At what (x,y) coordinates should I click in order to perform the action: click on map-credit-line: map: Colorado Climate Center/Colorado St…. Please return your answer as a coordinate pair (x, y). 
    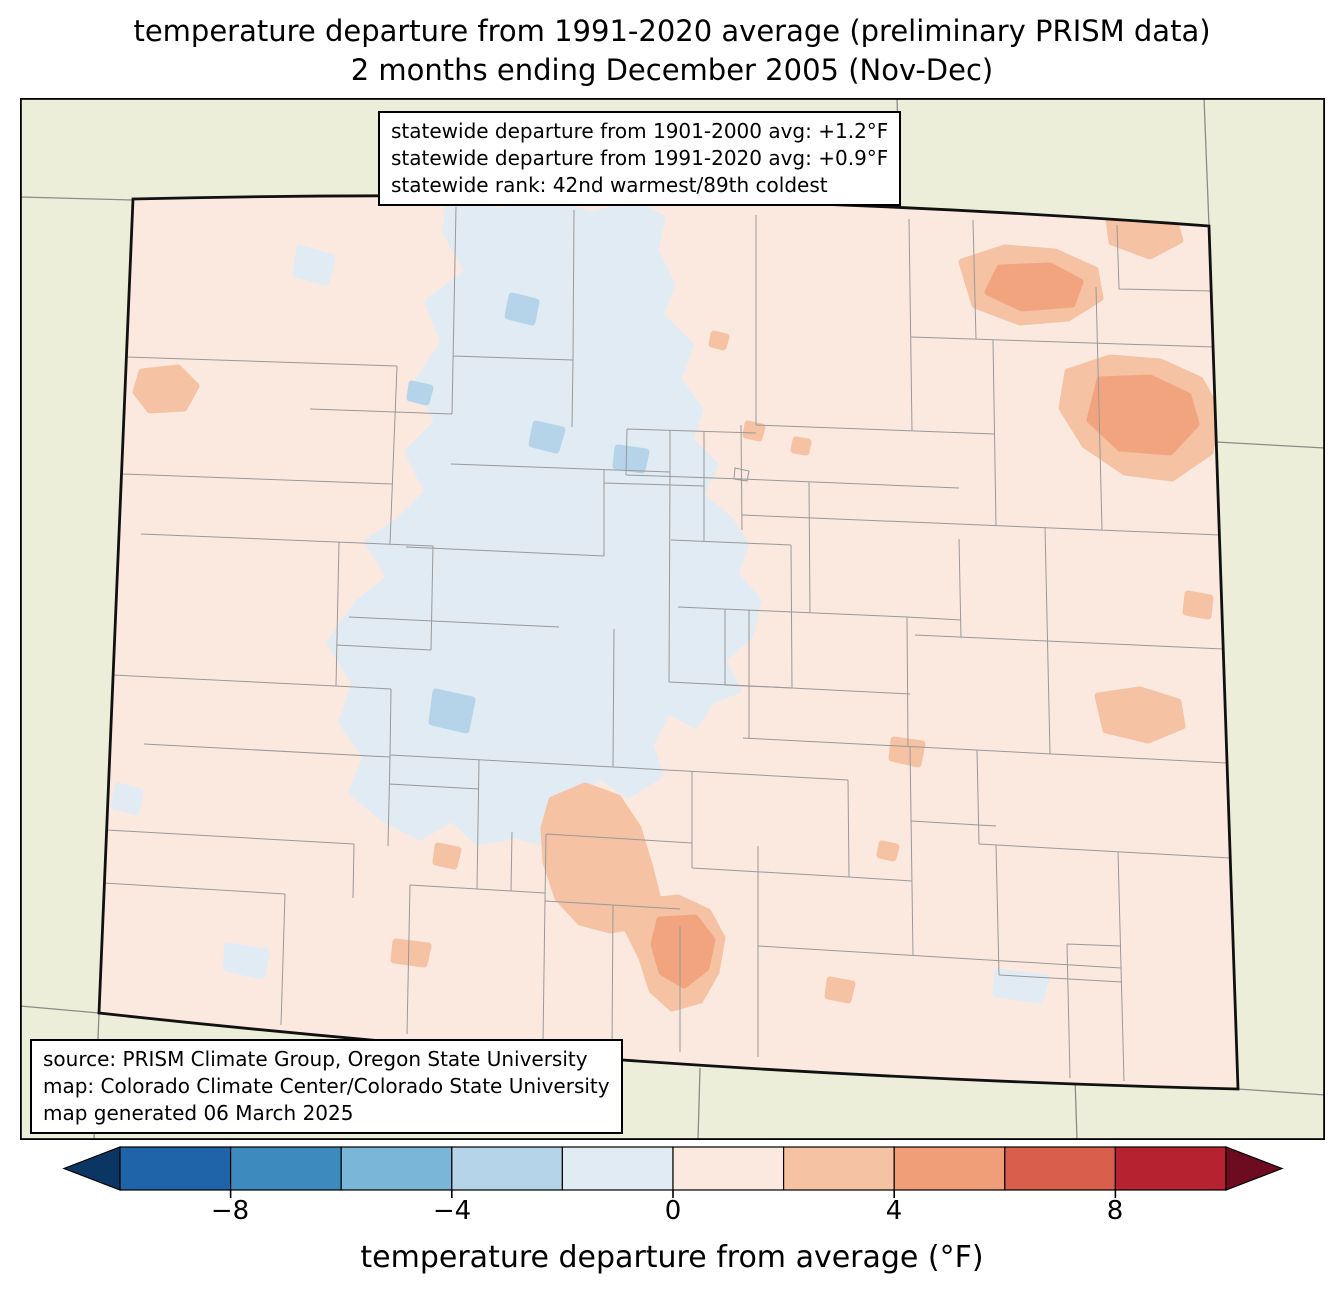
    Looking at the image, I should click on (326, 1086).